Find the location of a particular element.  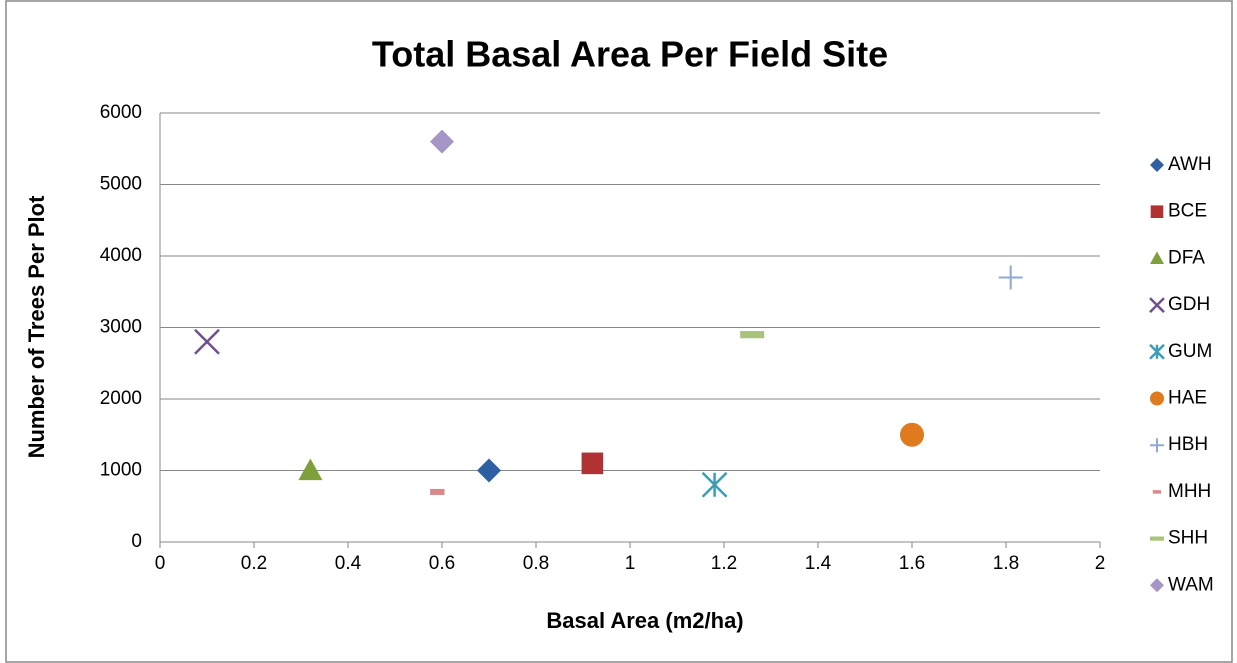

chart-title: Total Basal Area Per Field Site is located at coordinates (630, 54).